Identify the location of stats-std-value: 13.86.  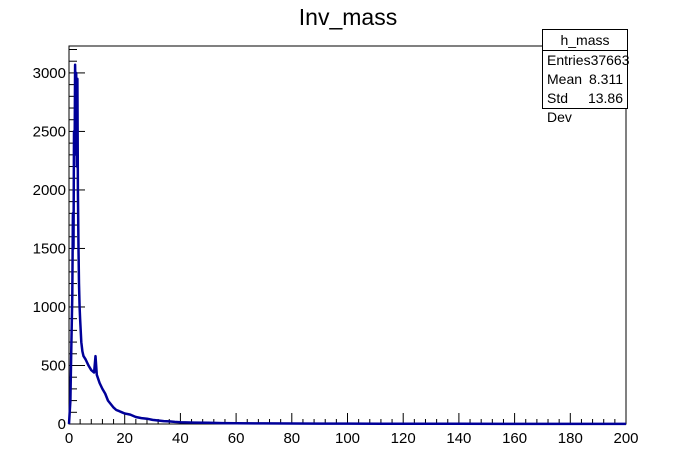
(605, 98).